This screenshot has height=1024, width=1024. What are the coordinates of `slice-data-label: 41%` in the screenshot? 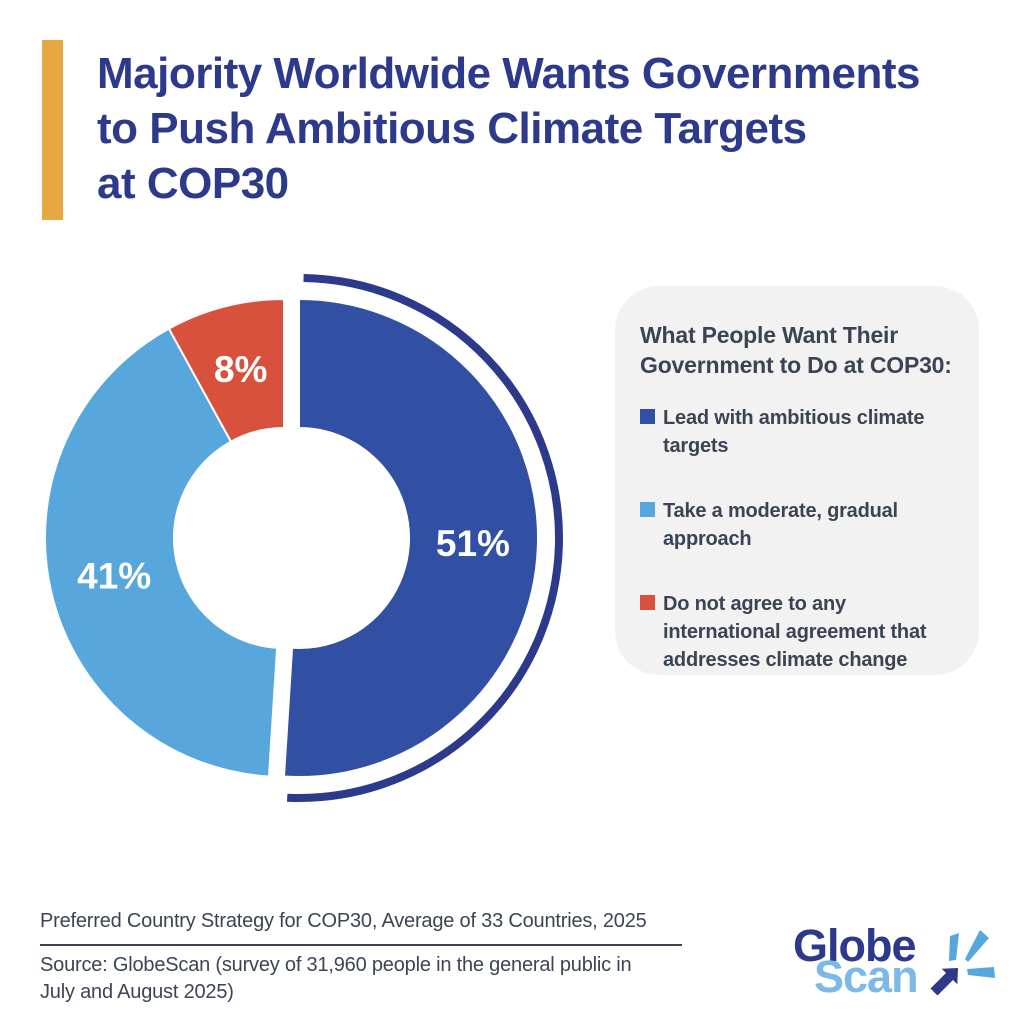 It's located at (114, 575).